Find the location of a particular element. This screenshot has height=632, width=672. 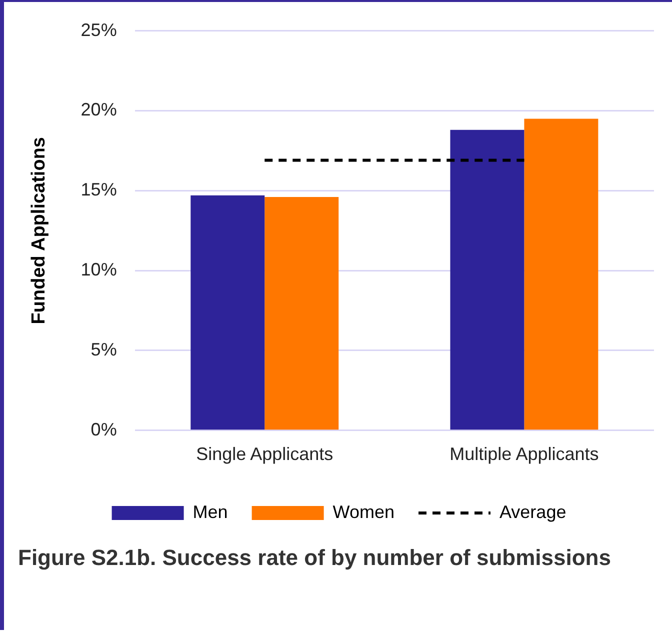

text: Figure S2.1b. Success rate of by number of submissions is located at coordinates (315, 558).